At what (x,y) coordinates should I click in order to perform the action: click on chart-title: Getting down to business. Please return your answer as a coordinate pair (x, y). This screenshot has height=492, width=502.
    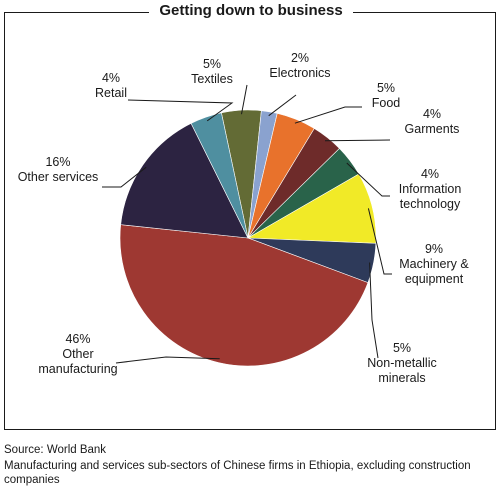
    Looking at the image, I should click on (251, 12).